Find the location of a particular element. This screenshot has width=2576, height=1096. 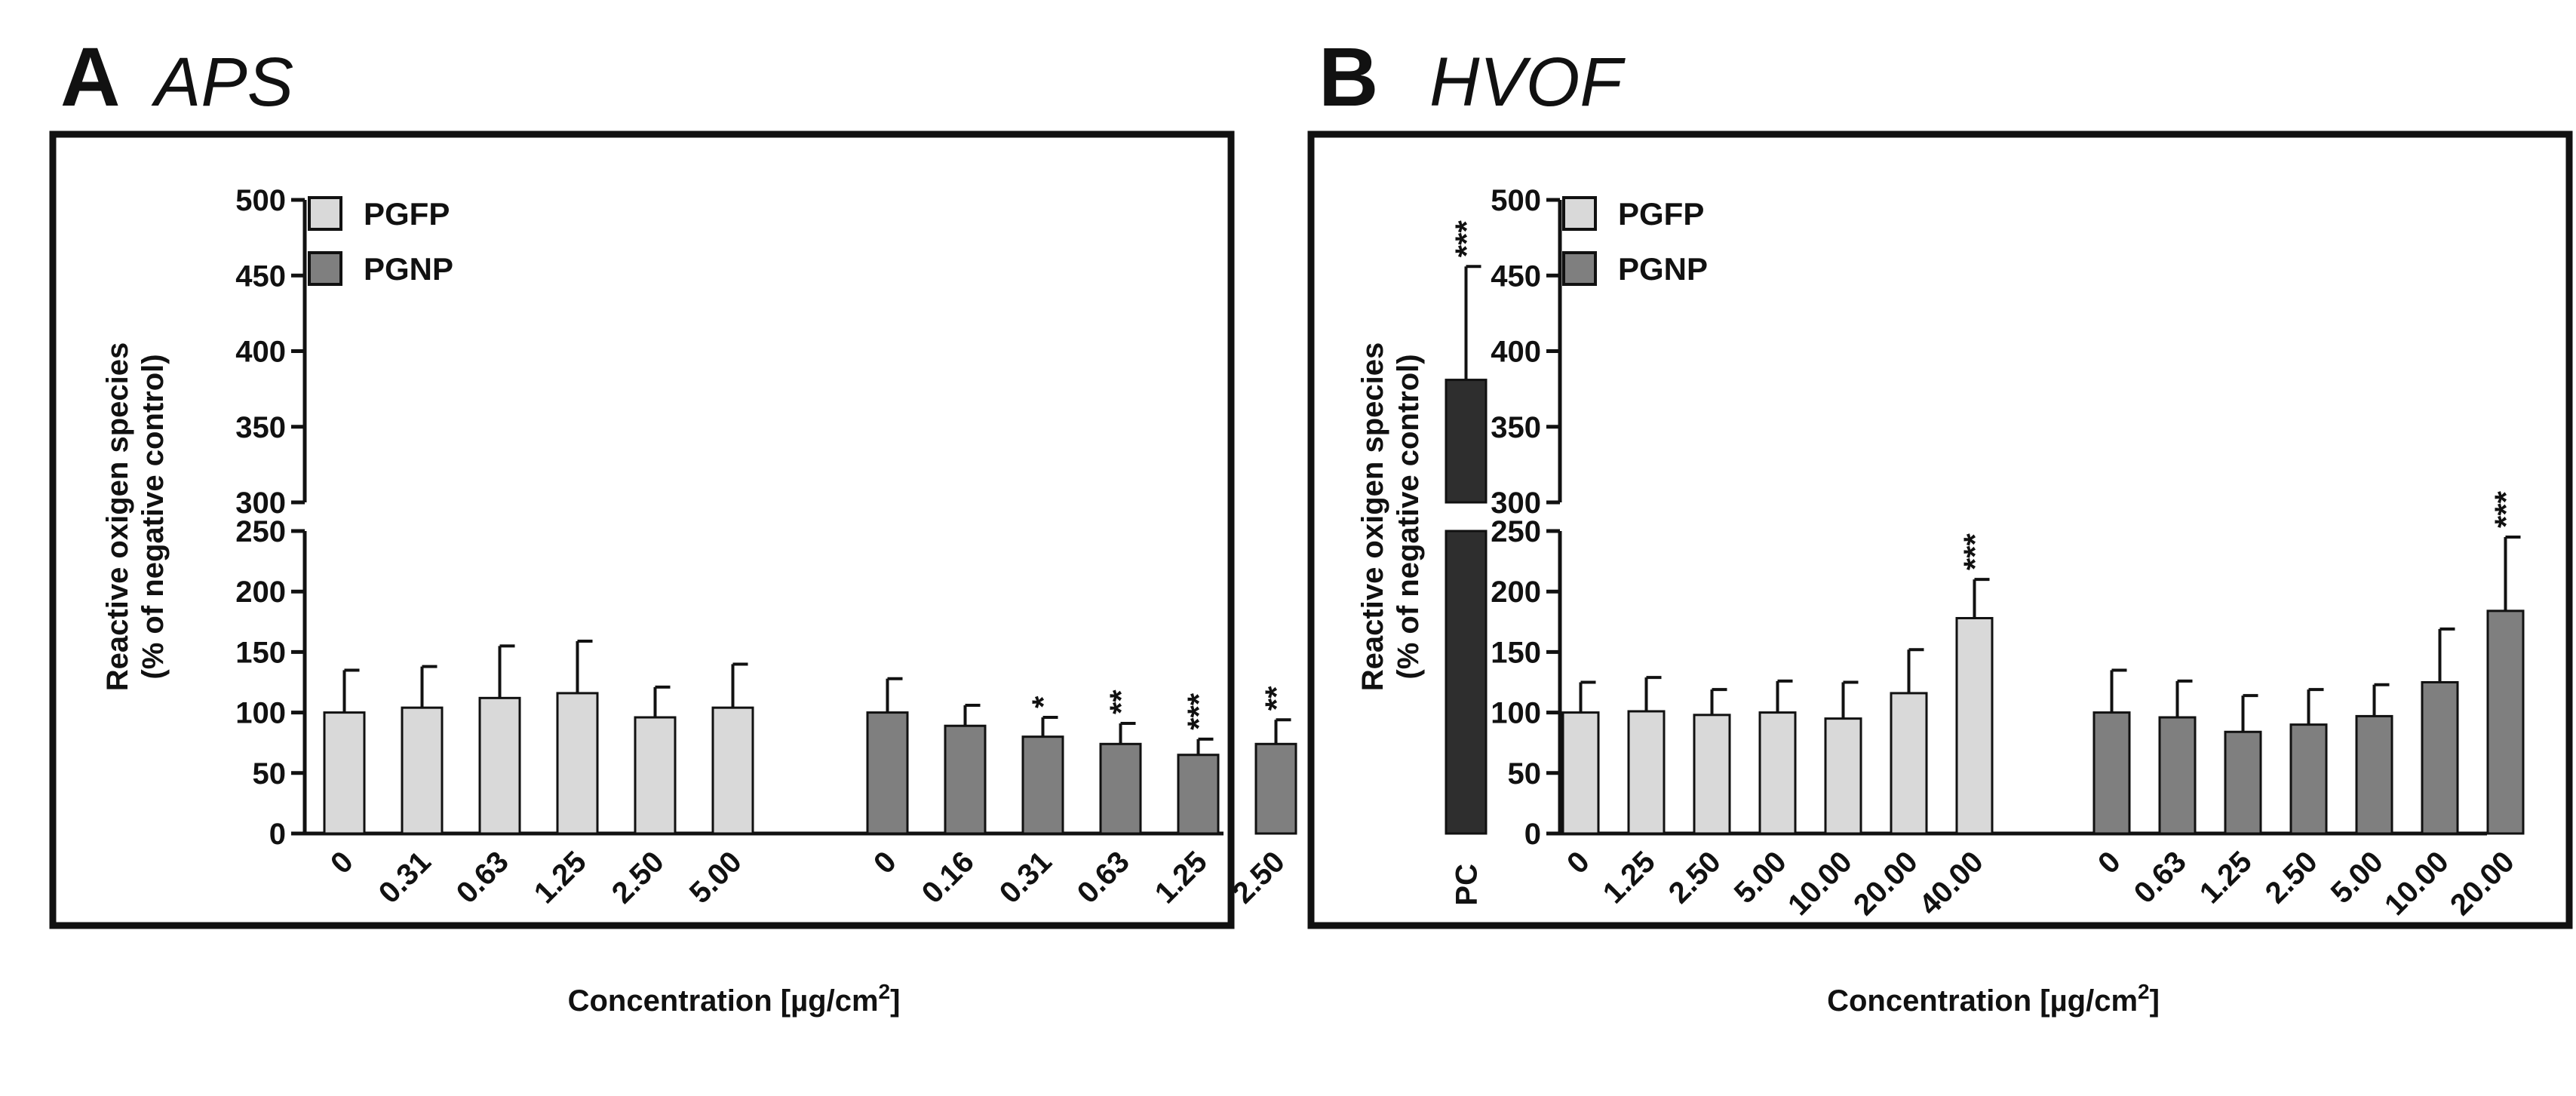

bar-upper-segment is located at coordinates (1466, 442).